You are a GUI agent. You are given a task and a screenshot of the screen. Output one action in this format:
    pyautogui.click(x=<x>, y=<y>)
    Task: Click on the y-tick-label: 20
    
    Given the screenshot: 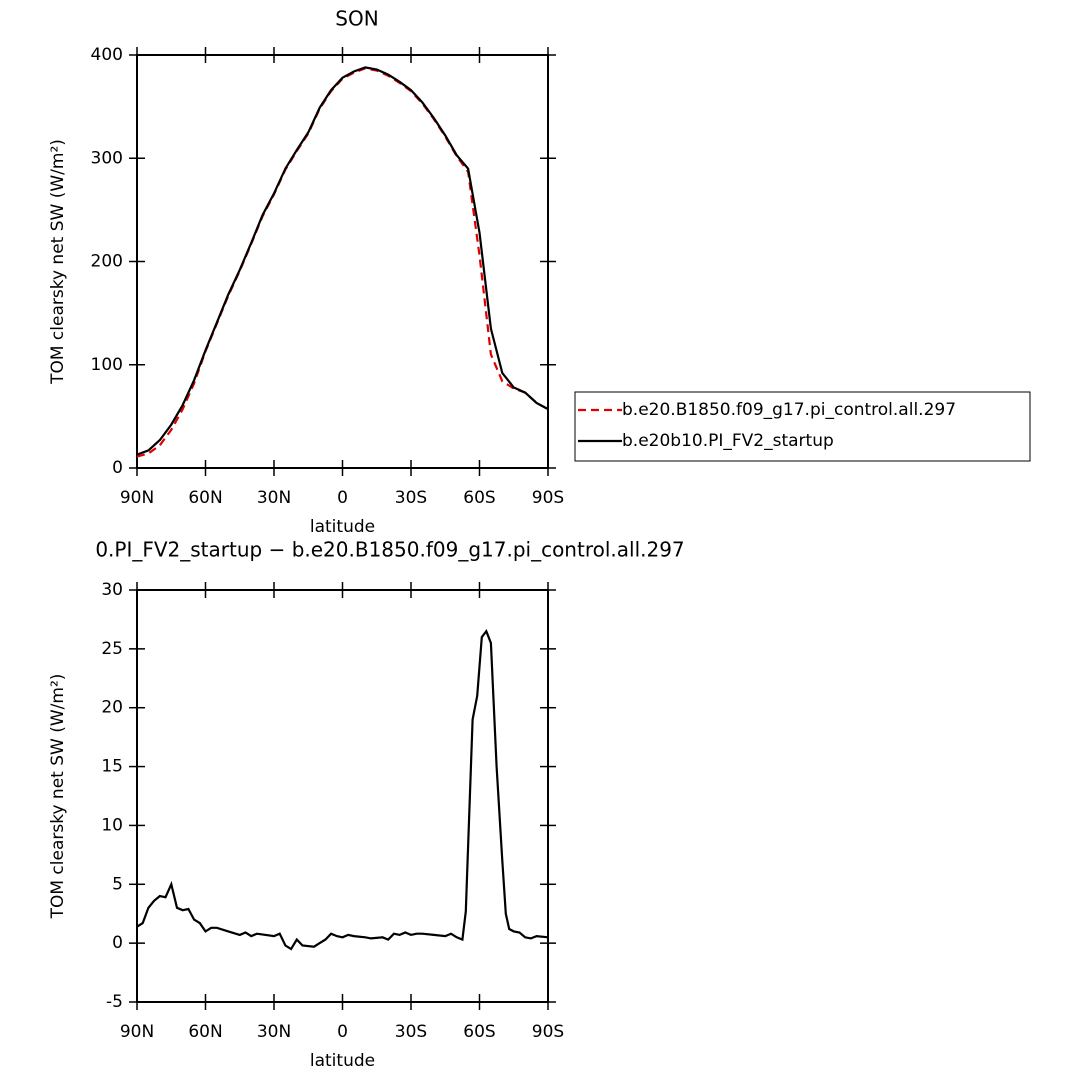 What is the action you would take?
    pyautogui.click(x=112, y=708)
    